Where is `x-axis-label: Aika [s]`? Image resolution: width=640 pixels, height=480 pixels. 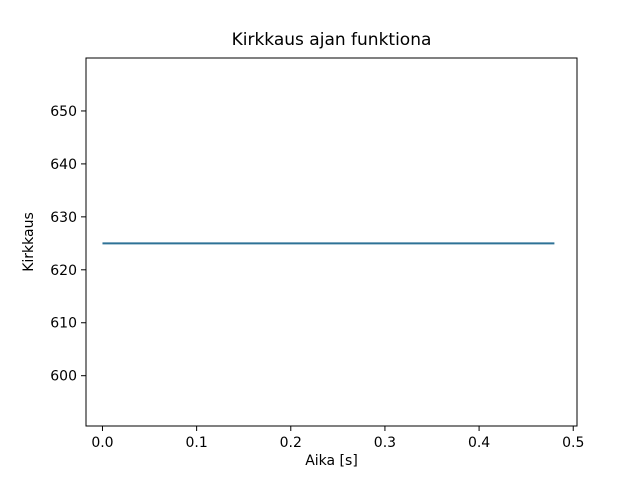
x-axis-label: Aika [s] is located at coordinates (331, 461).